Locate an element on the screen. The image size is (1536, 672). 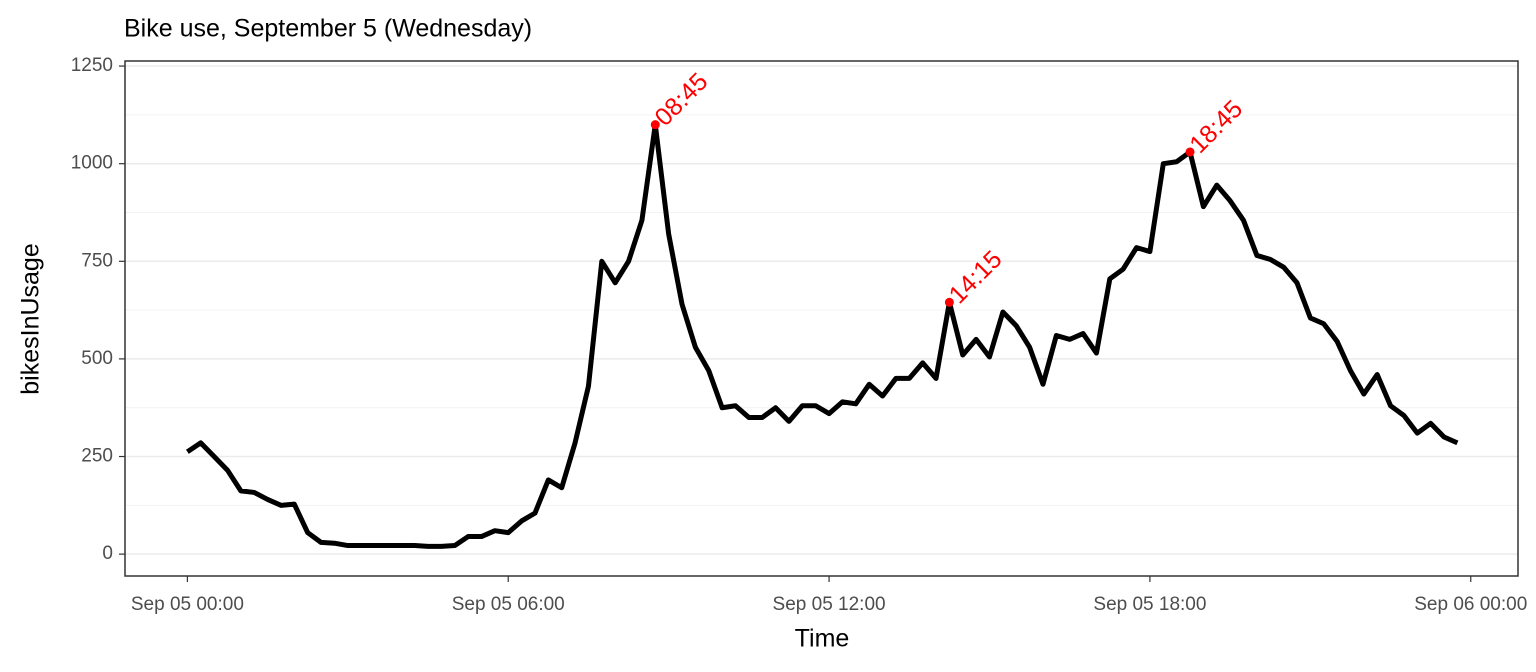
chart-title: Bike use, September 5 (Wednesday) is located at coordinates (328, 29).